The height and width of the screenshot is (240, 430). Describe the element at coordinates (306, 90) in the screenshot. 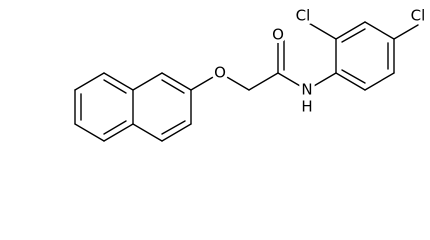

I see `atom-label: N` at that location.